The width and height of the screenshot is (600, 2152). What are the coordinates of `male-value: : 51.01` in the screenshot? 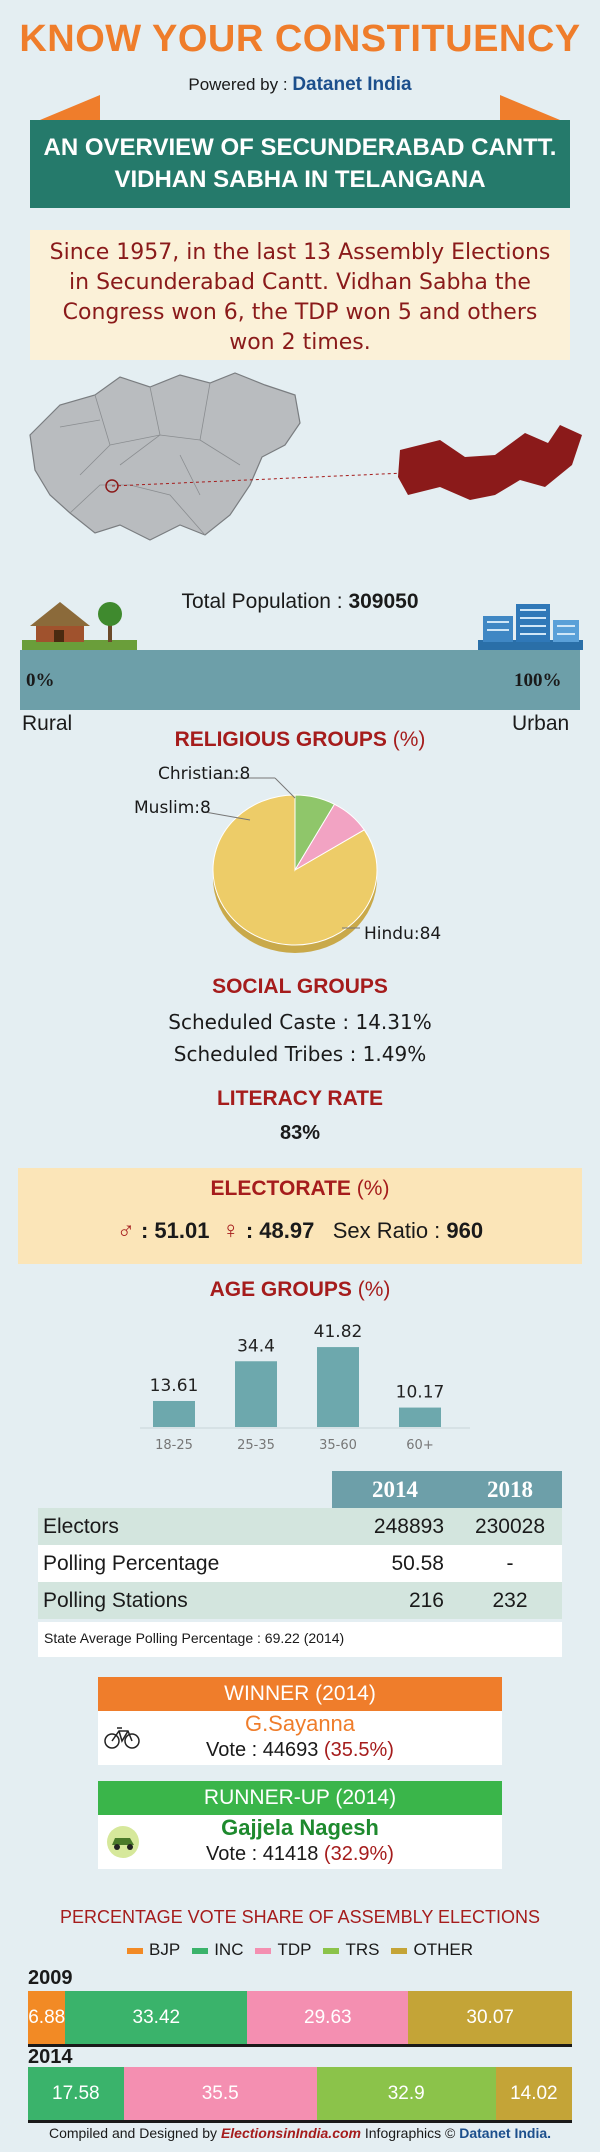 It's located at (175, 1230).